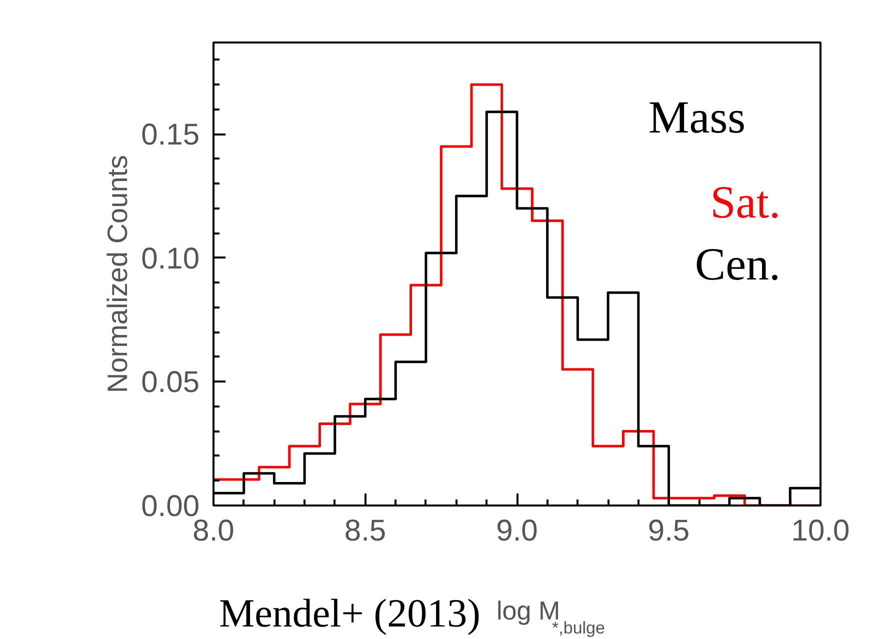 Image resolution: width=875 pixels, height=639 pixels. Describe the element at coordinates (745, 202) in the screenshot. I see `text: Sat.` at that location.